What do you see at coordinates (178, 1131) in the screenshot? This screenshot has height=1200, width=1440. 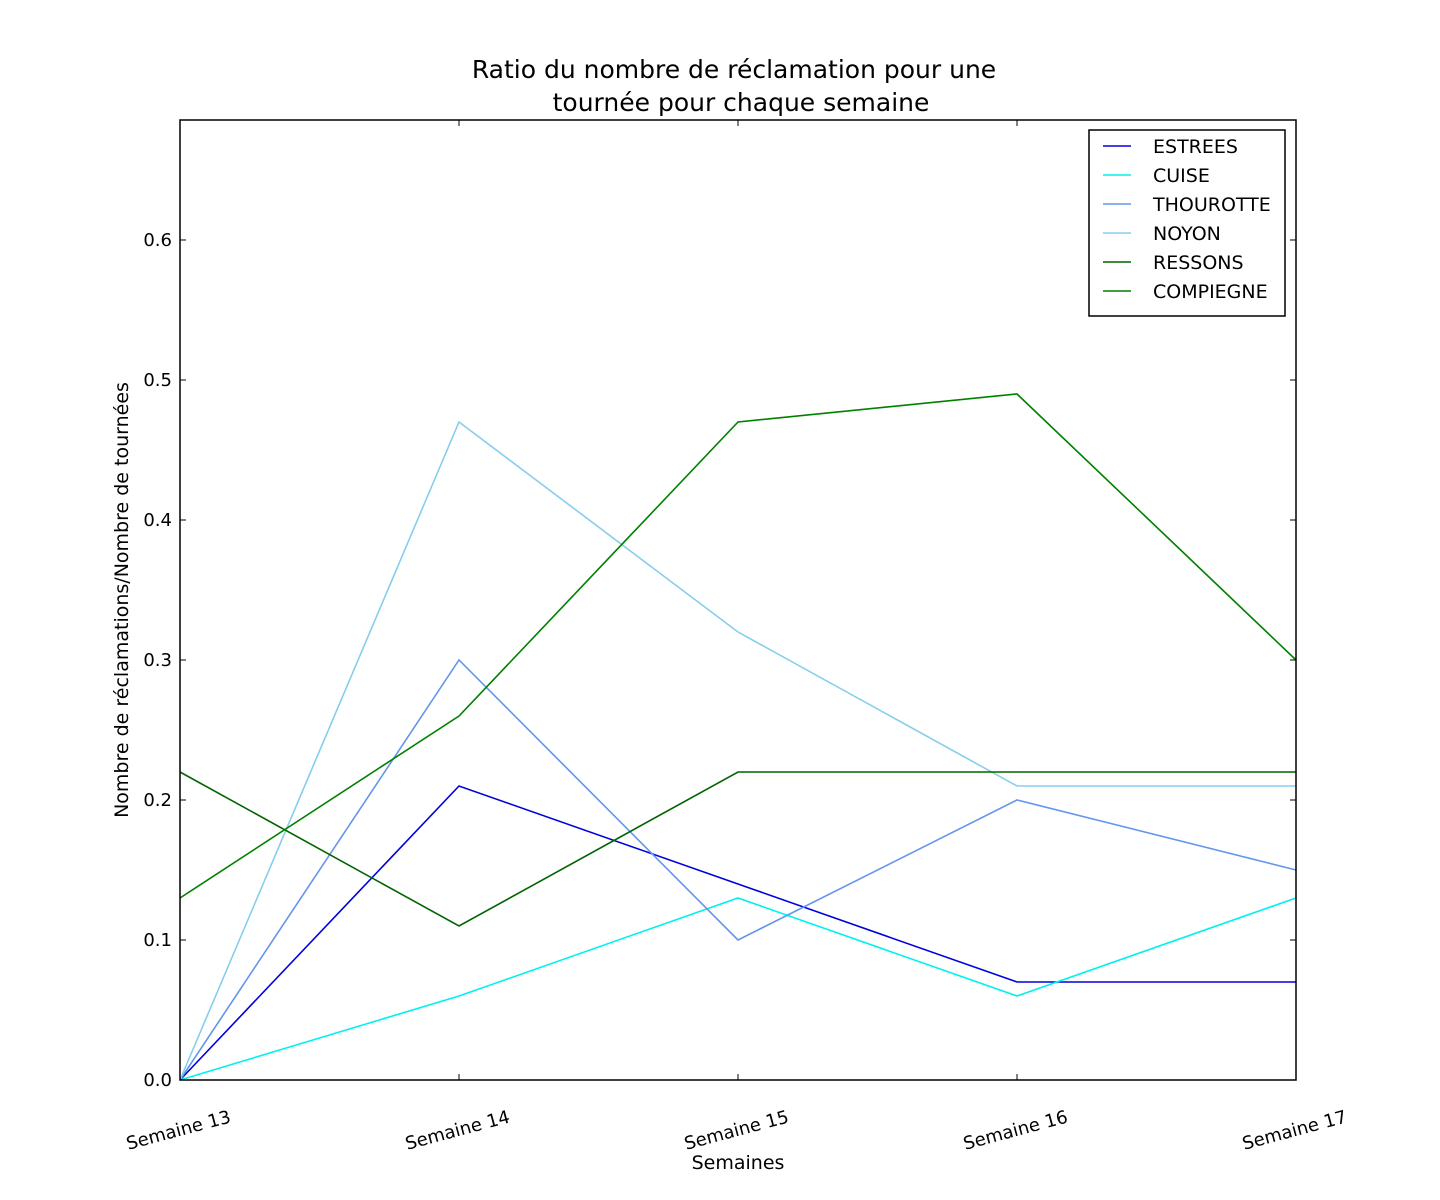 I see `x-tick-label: Semaine 13` at bounding box center [178, 1131].